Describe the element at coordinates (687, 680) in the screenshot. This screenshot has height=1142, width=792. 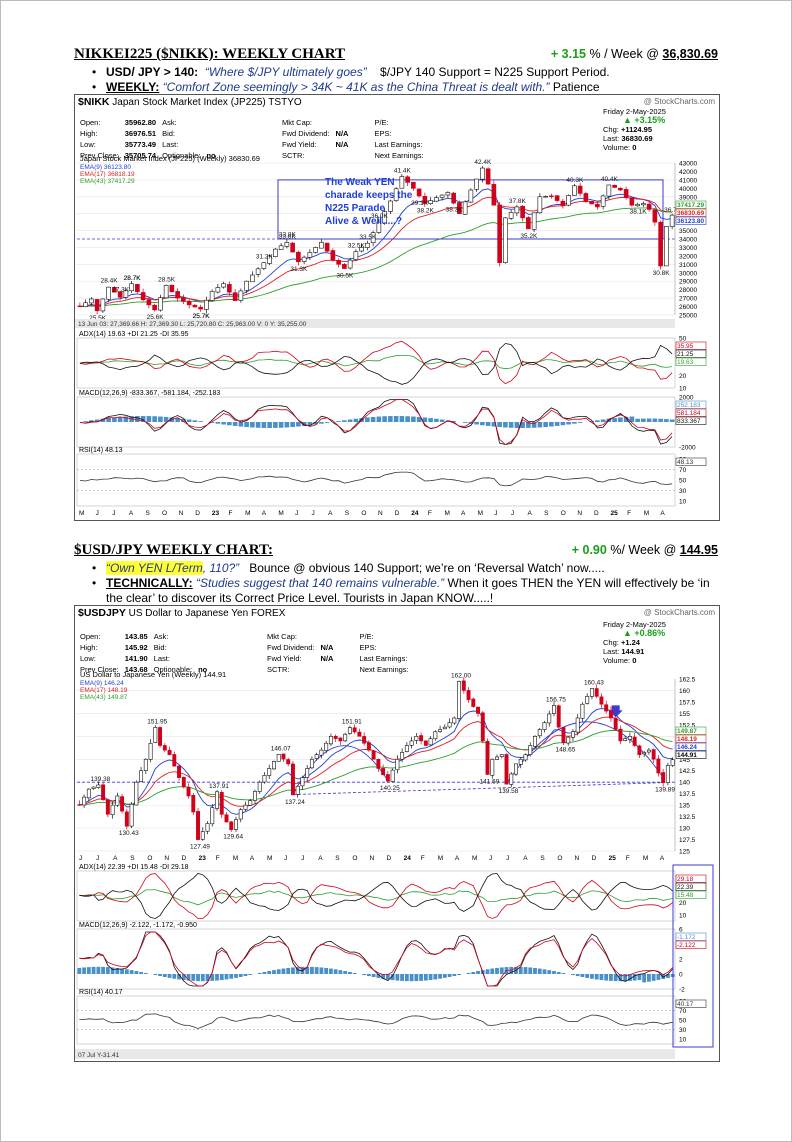
I see `y-tick-label: 162.5` at that location.